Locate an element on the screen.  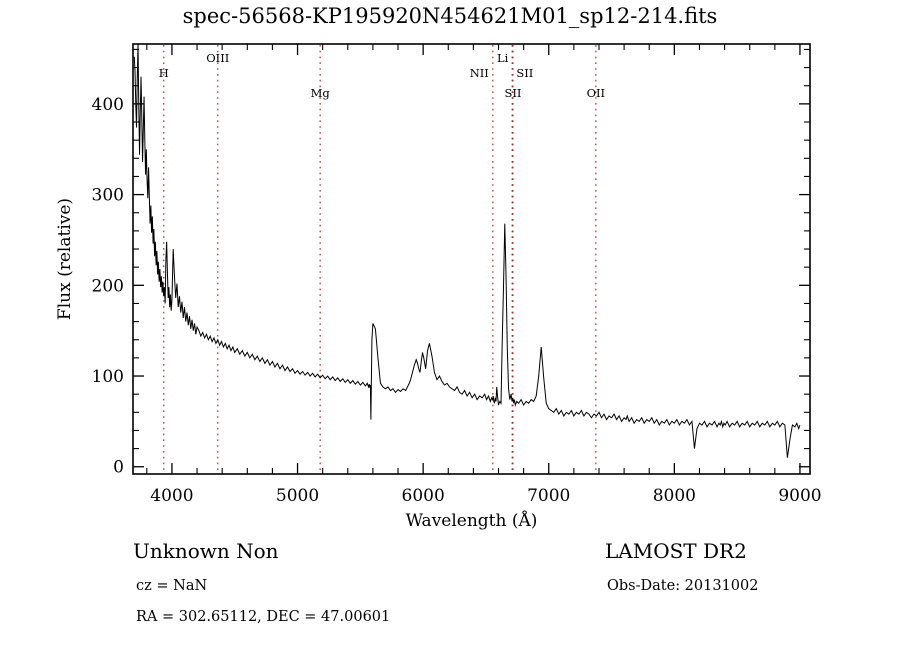
line-label-li: Li is located at coordinates (503, 58).